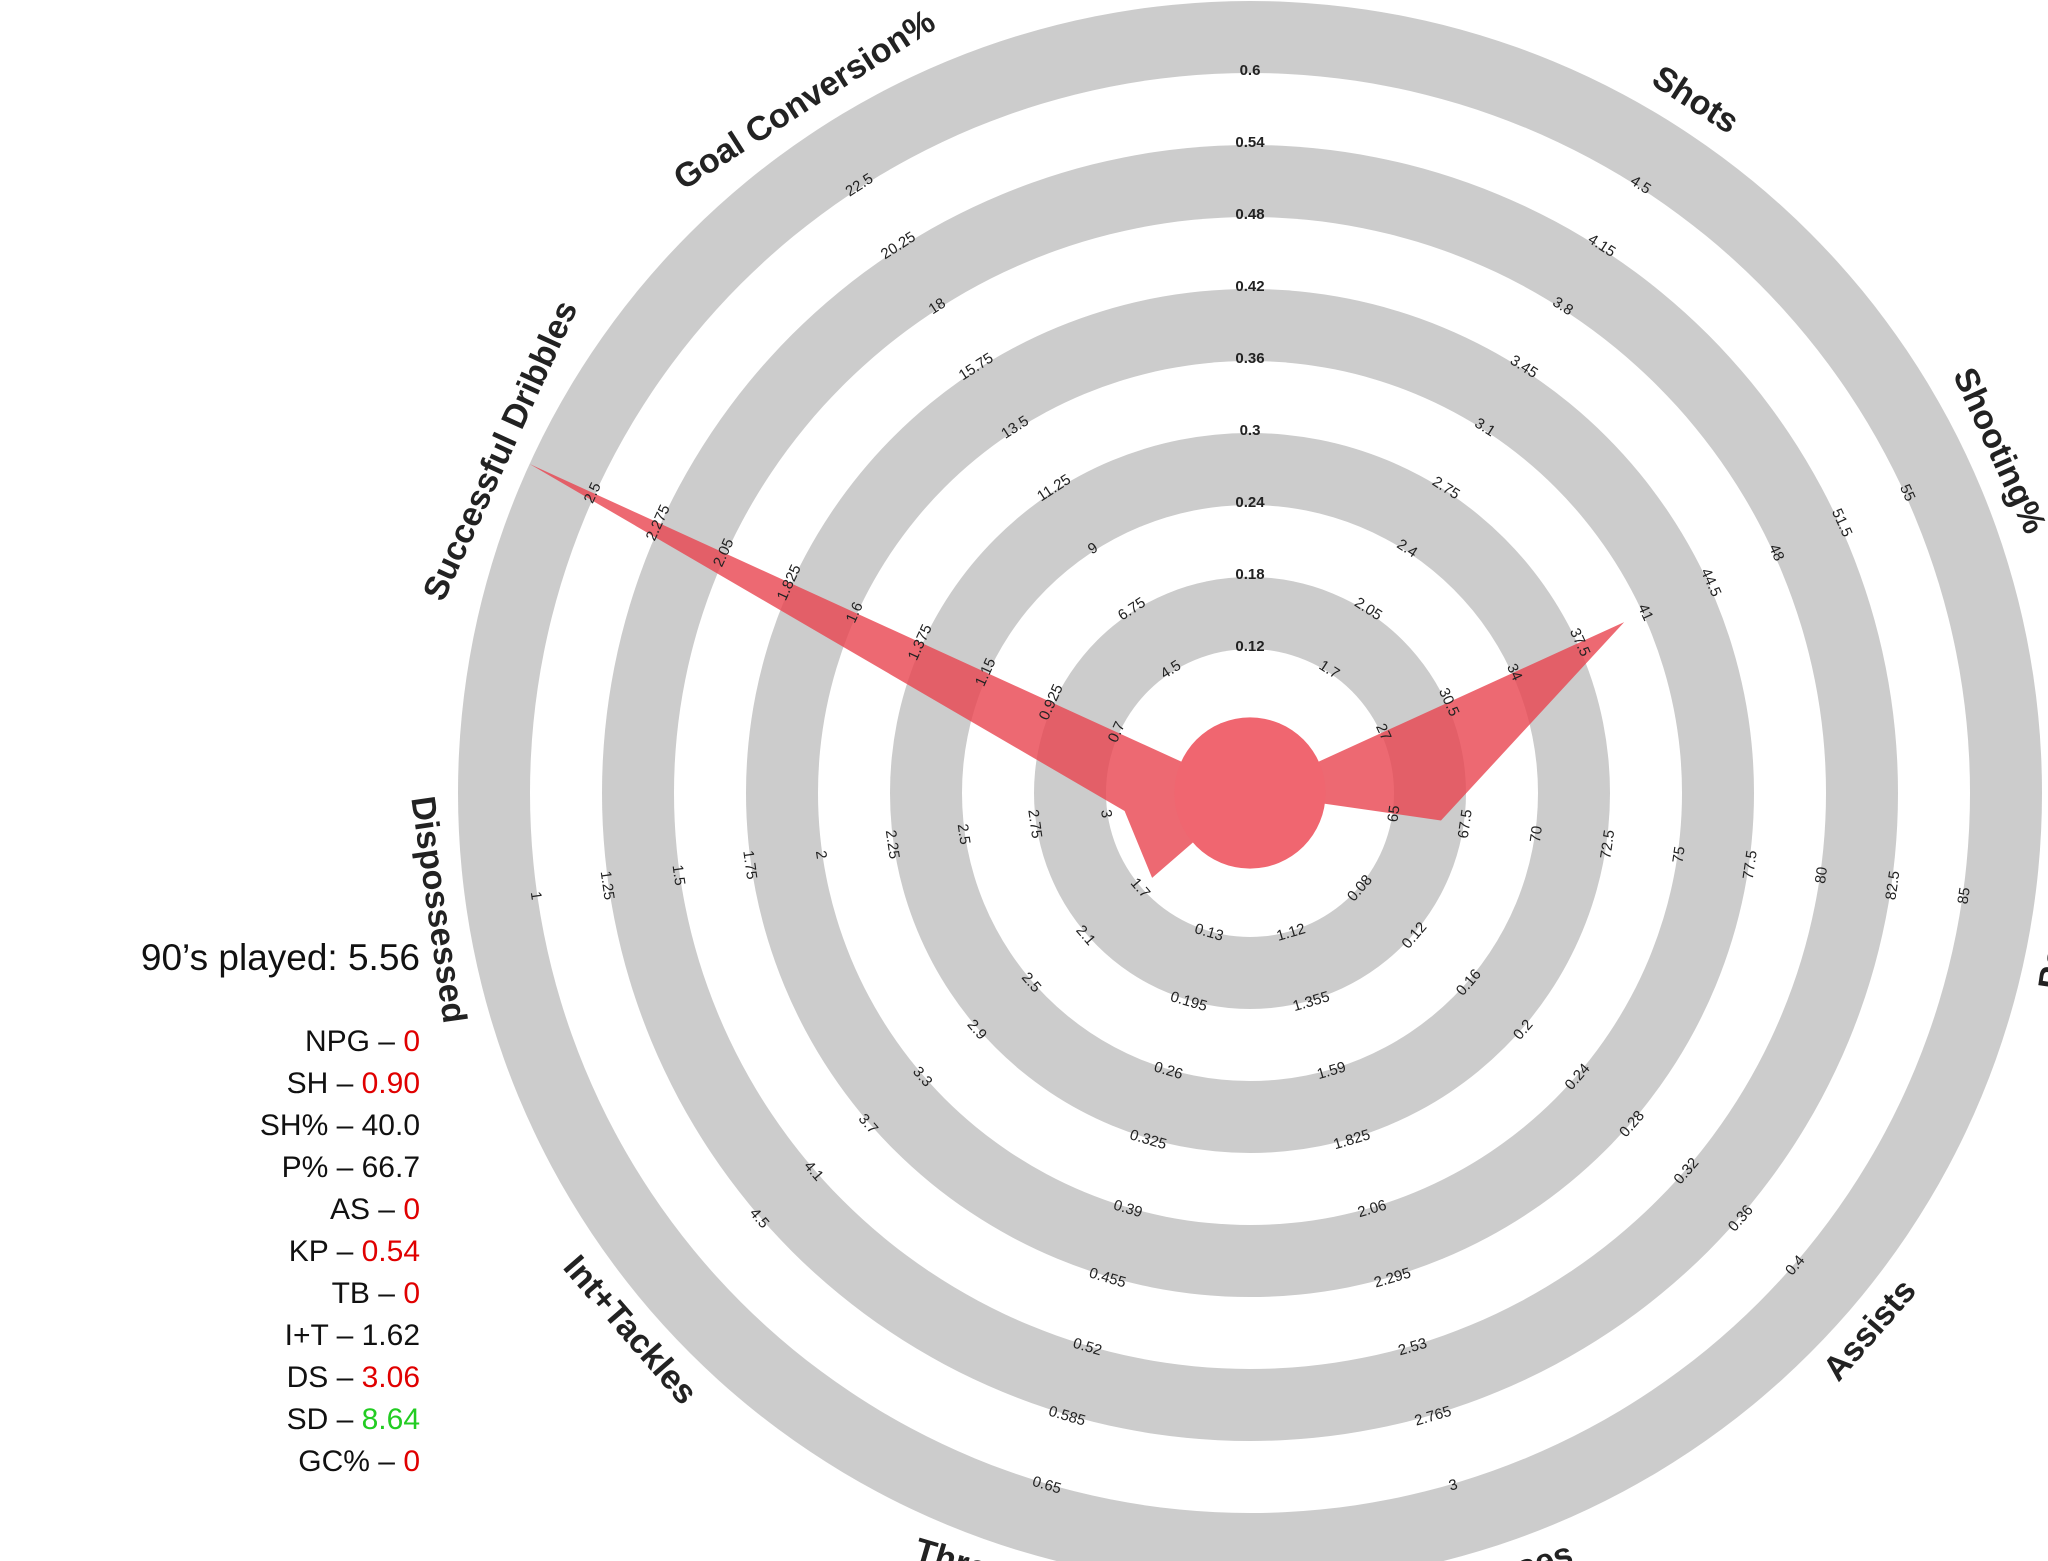  I want to click on tick-label: 34, so click(1514, 672).